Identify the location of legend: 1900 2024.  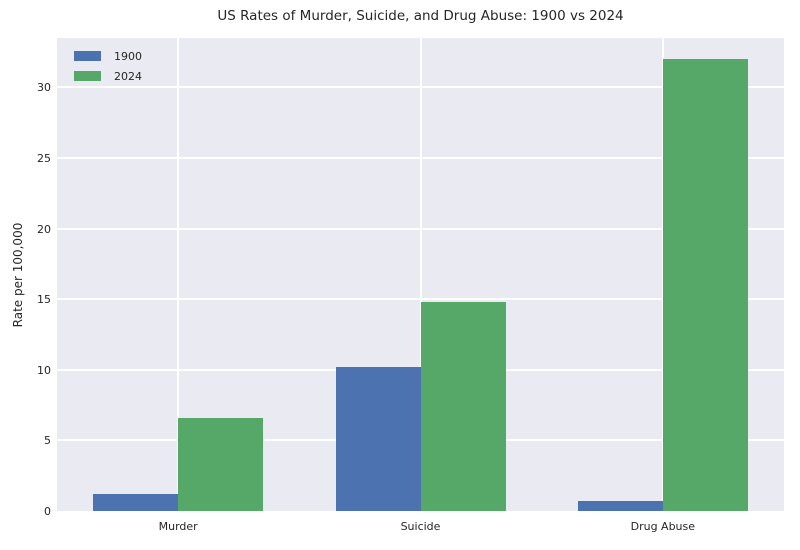
(108, 66).